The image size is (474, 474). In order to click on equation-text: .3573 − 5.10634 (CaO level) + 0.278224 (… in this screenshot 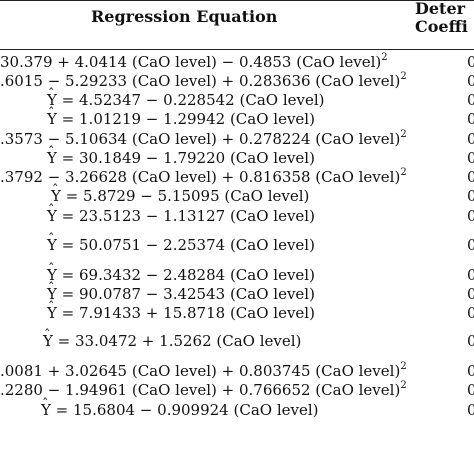, I will do `click(200, 139)`.